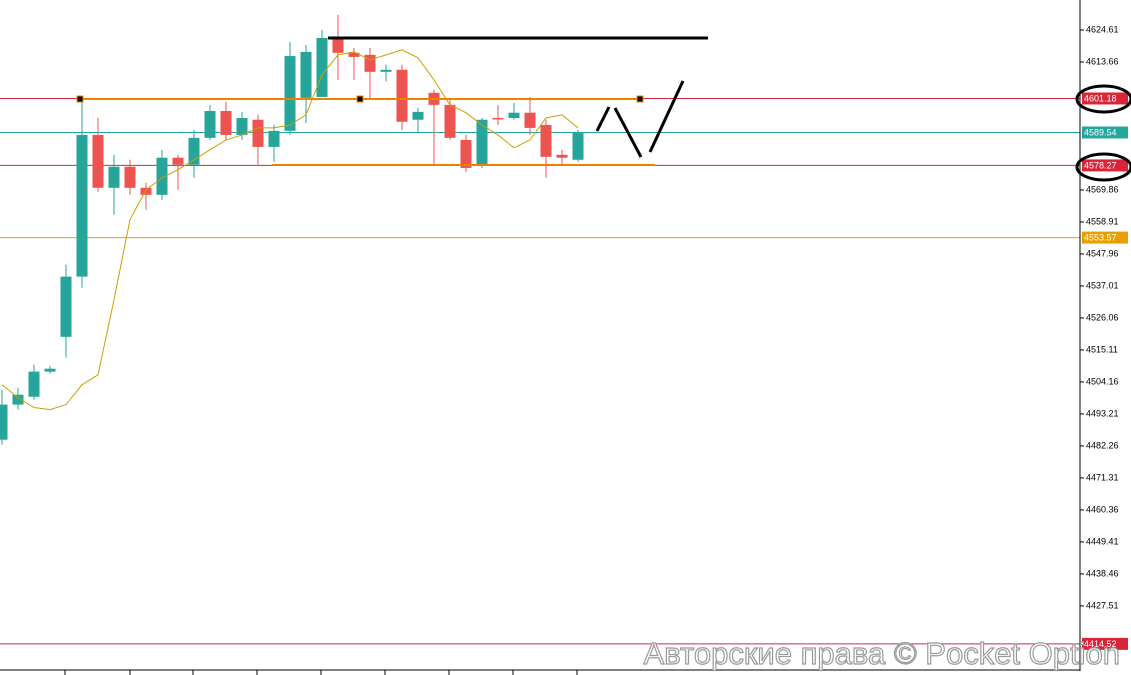 Image resolution: width=1131 pixels, height=675 pixels. What do you see at coordinates (321, 672) in the screenshot?
I see `time-ticks` at bounding box center [321, 672].